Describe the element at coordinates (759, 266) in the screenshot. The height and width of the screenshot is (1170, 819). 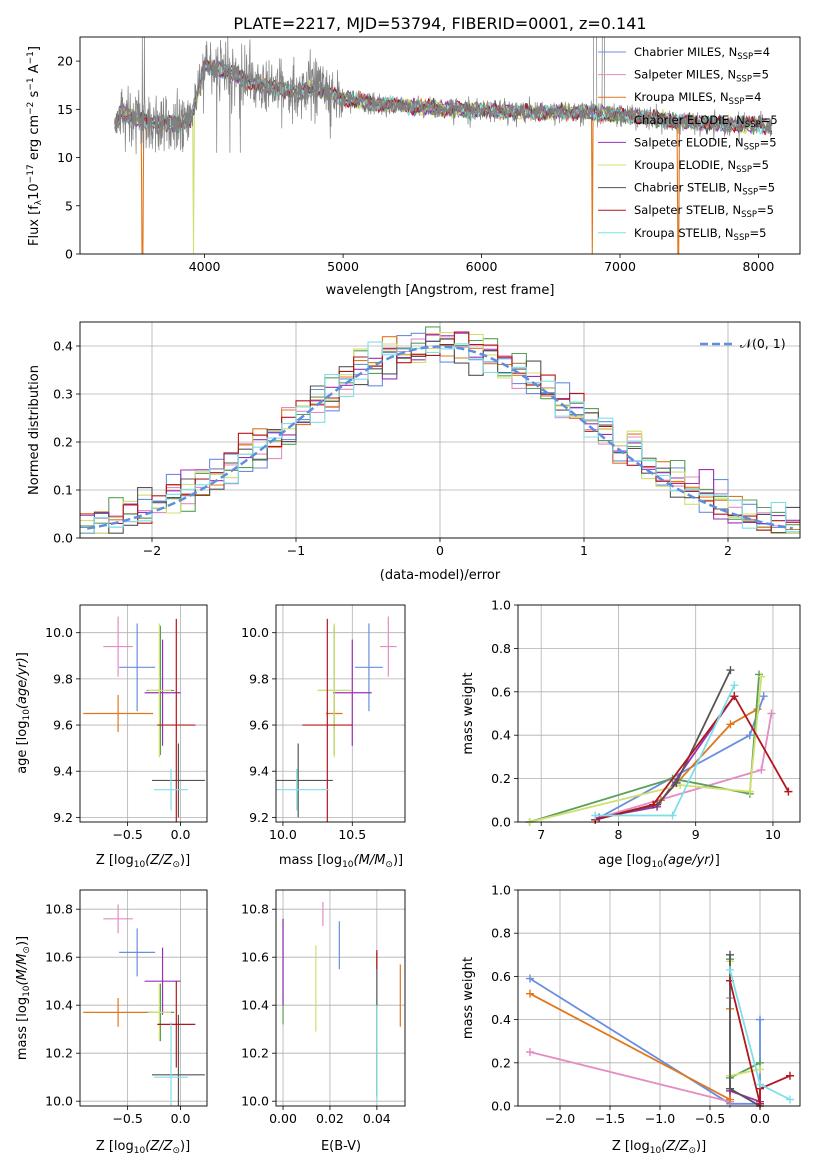
I see `x-tick-label: 8000` at that location.